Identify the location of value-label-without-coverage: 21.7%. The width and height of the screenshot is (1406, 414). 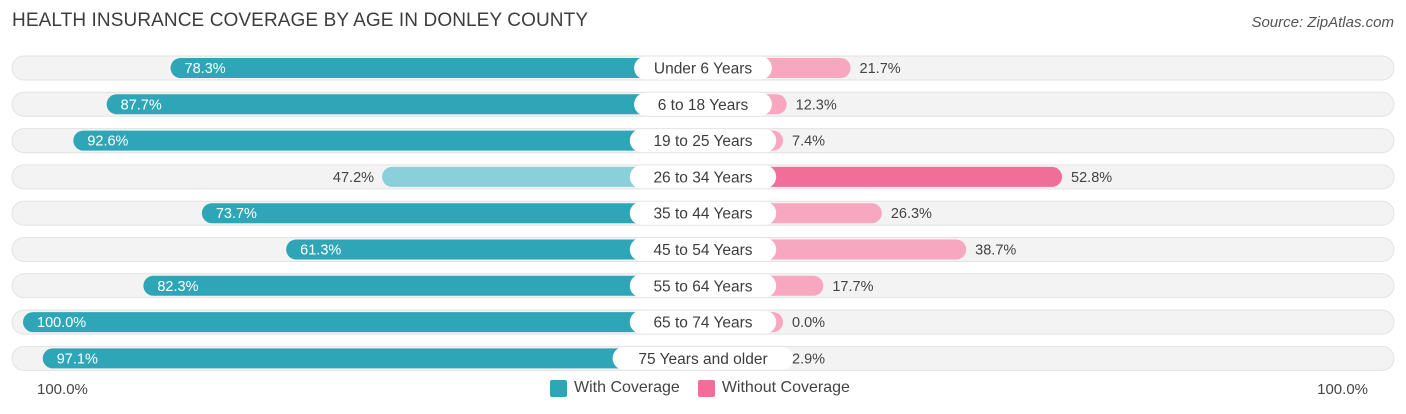
(880, 69).